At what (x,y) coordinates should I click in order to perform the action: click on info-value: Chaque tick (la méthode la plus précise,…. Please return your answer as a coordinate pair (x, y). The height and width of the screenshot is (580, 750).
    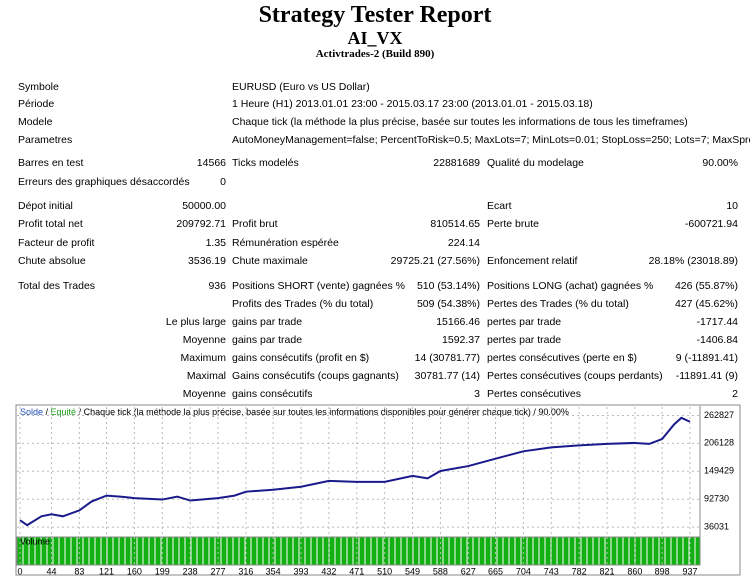
    Looking at the image, I should click on (460, 122).